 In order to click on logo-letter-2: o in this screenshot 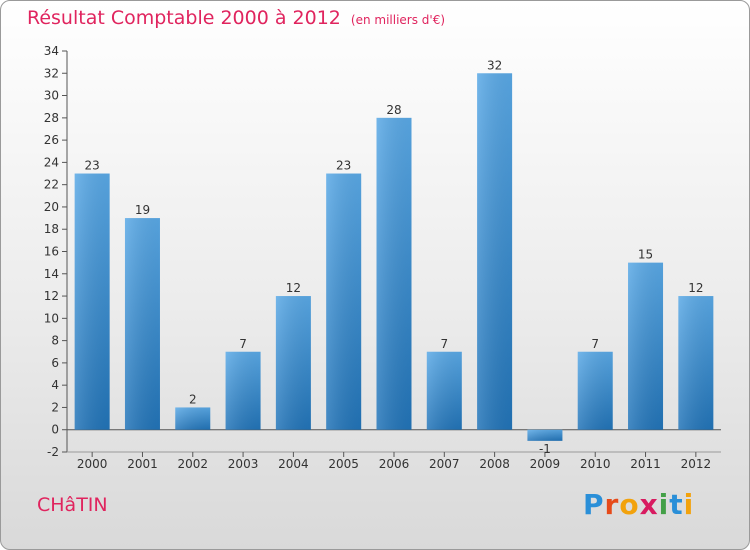, I will do `click(629, 504)`.